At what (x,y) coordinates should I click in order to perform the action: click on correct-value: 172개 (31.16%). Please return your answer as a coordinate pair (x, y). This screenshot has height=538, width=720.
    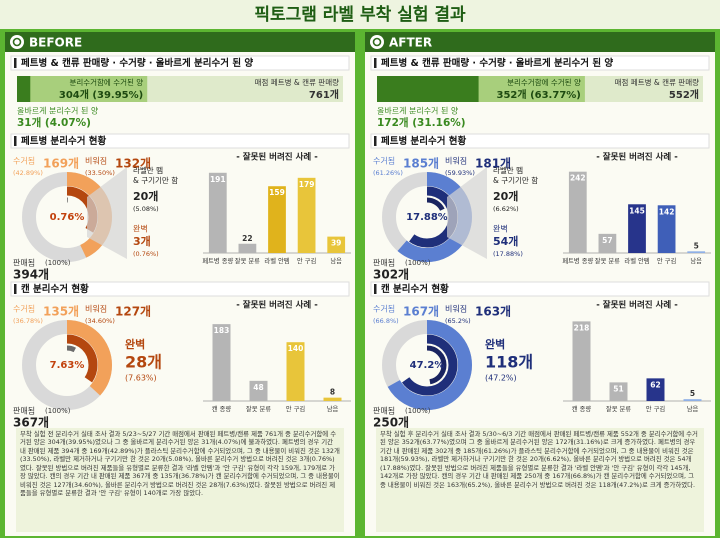
    Looking at the image, I should click on (421, 122).